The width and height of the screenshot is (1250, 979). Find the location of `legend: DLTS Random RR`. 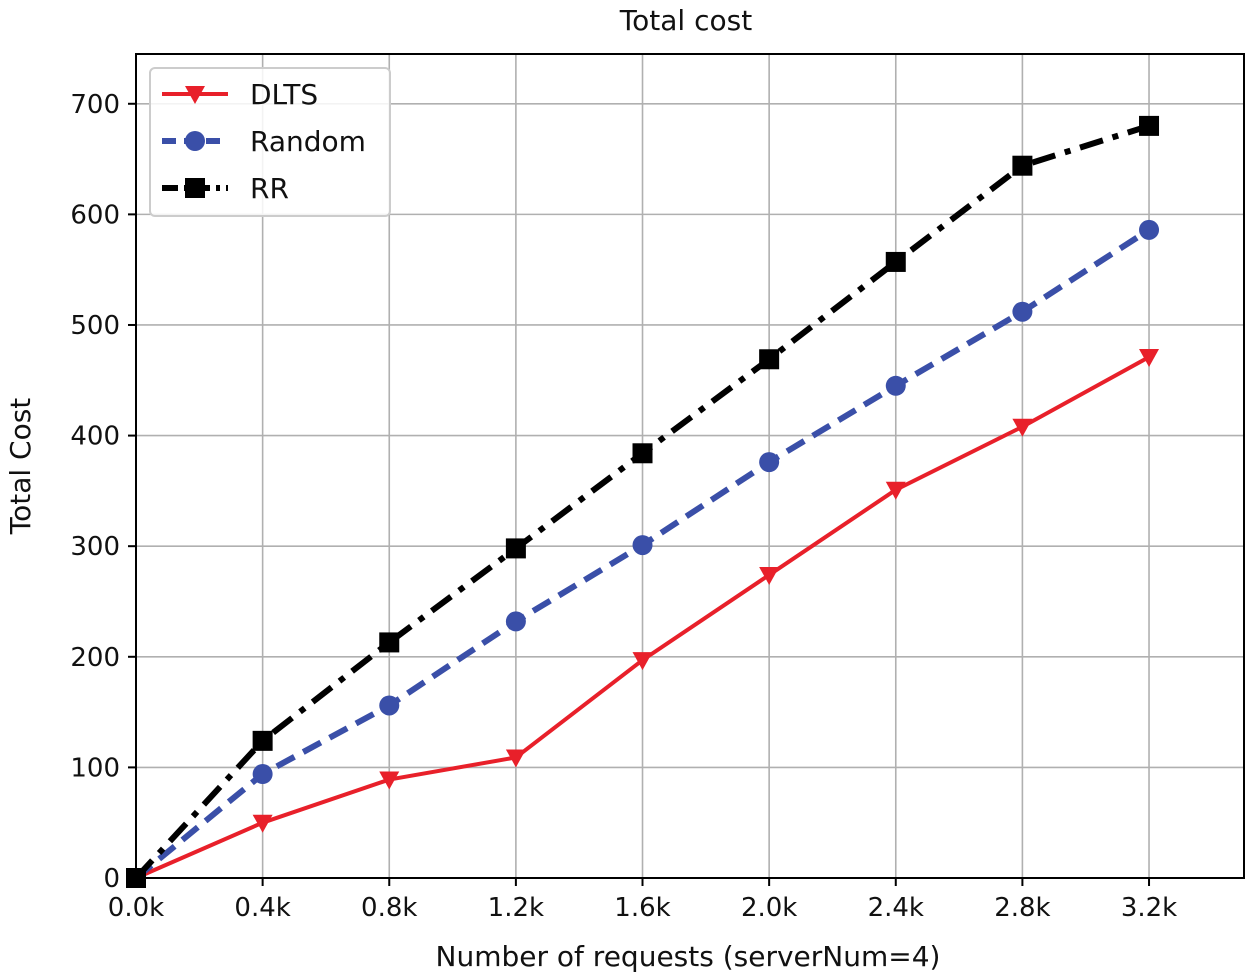

legend: DLTS Random RR is located at coordinates (270, 142).